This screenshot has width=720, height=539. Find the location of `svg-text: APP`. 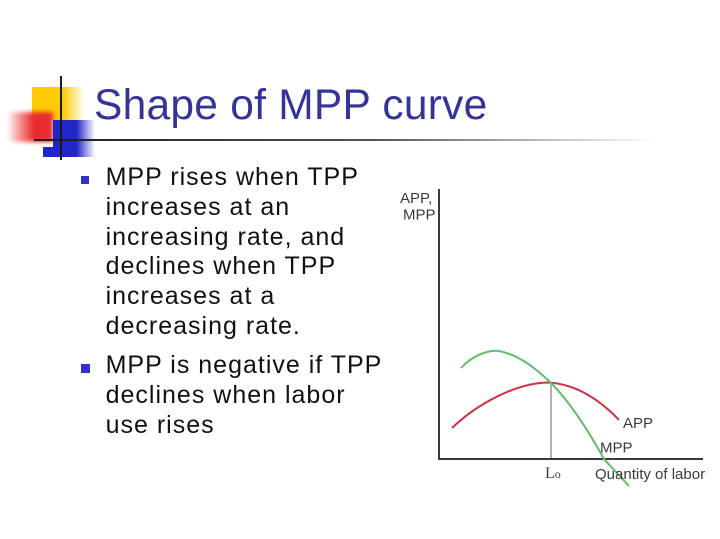

svg-text: APP is located at coordinates (638, 423).